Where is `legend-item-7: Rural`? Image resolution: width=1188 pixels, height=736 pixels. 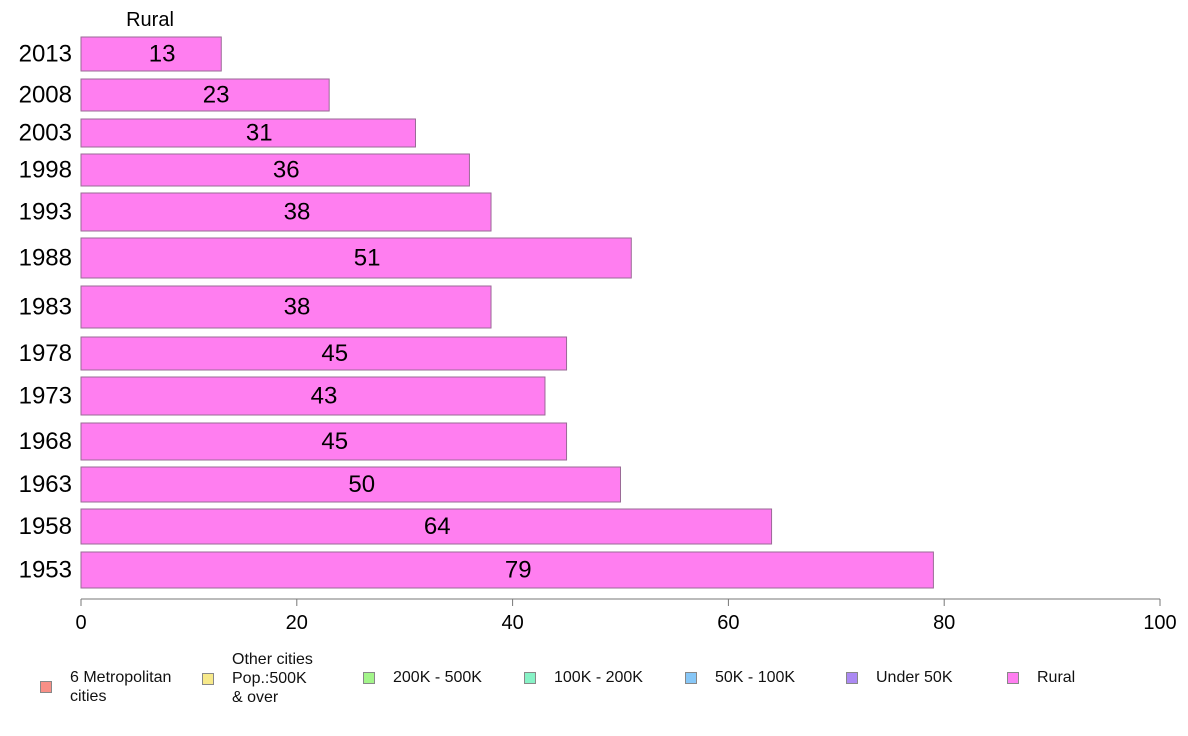
legend-item-7: Rural is located at coordinates (1041, 677).